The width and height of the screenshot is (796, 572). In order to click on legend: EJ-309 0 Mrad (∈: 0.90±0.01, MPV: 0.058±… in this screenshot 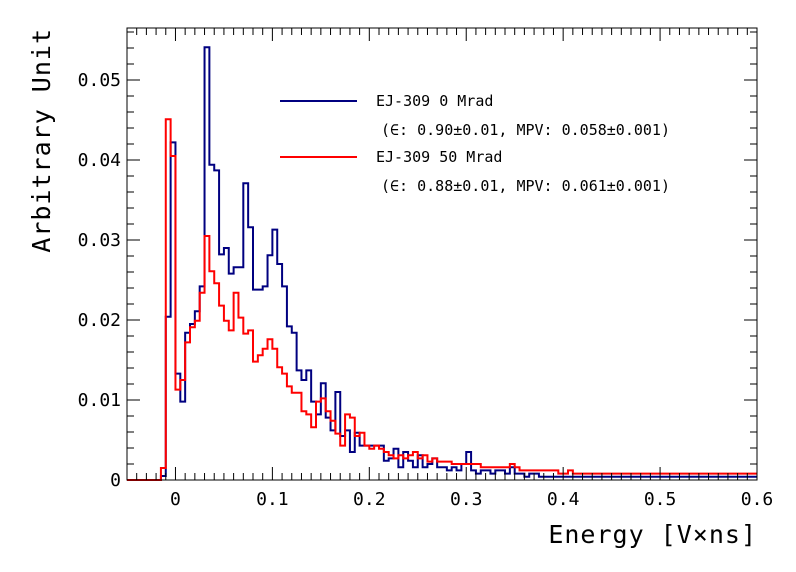, I will do `click(475, 143)`.